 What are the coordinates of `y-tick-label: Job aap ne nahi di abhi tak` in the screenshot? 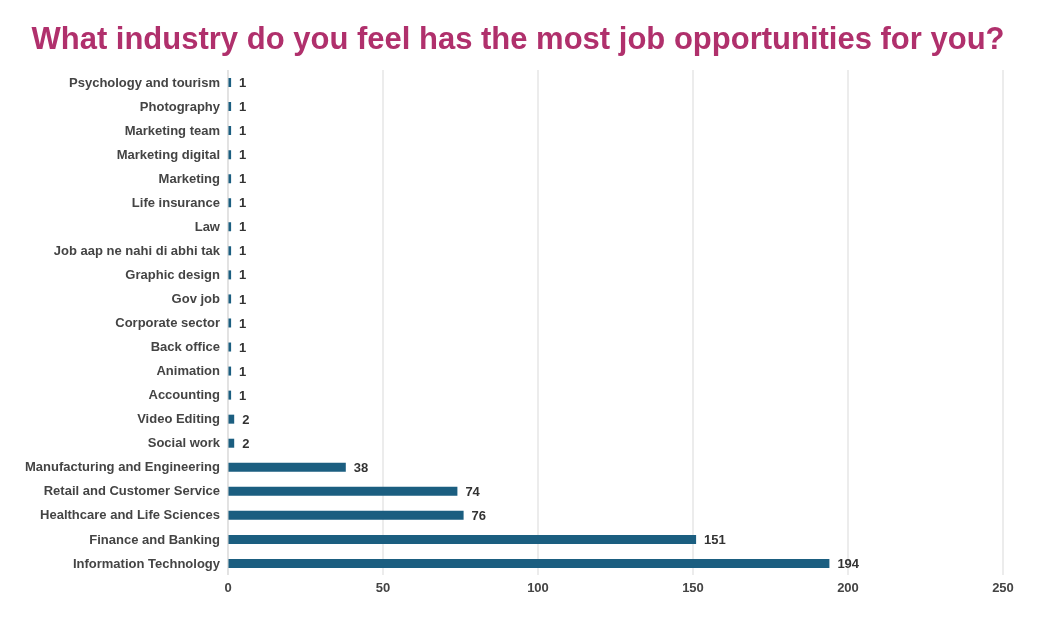 It's located at (137, 250).